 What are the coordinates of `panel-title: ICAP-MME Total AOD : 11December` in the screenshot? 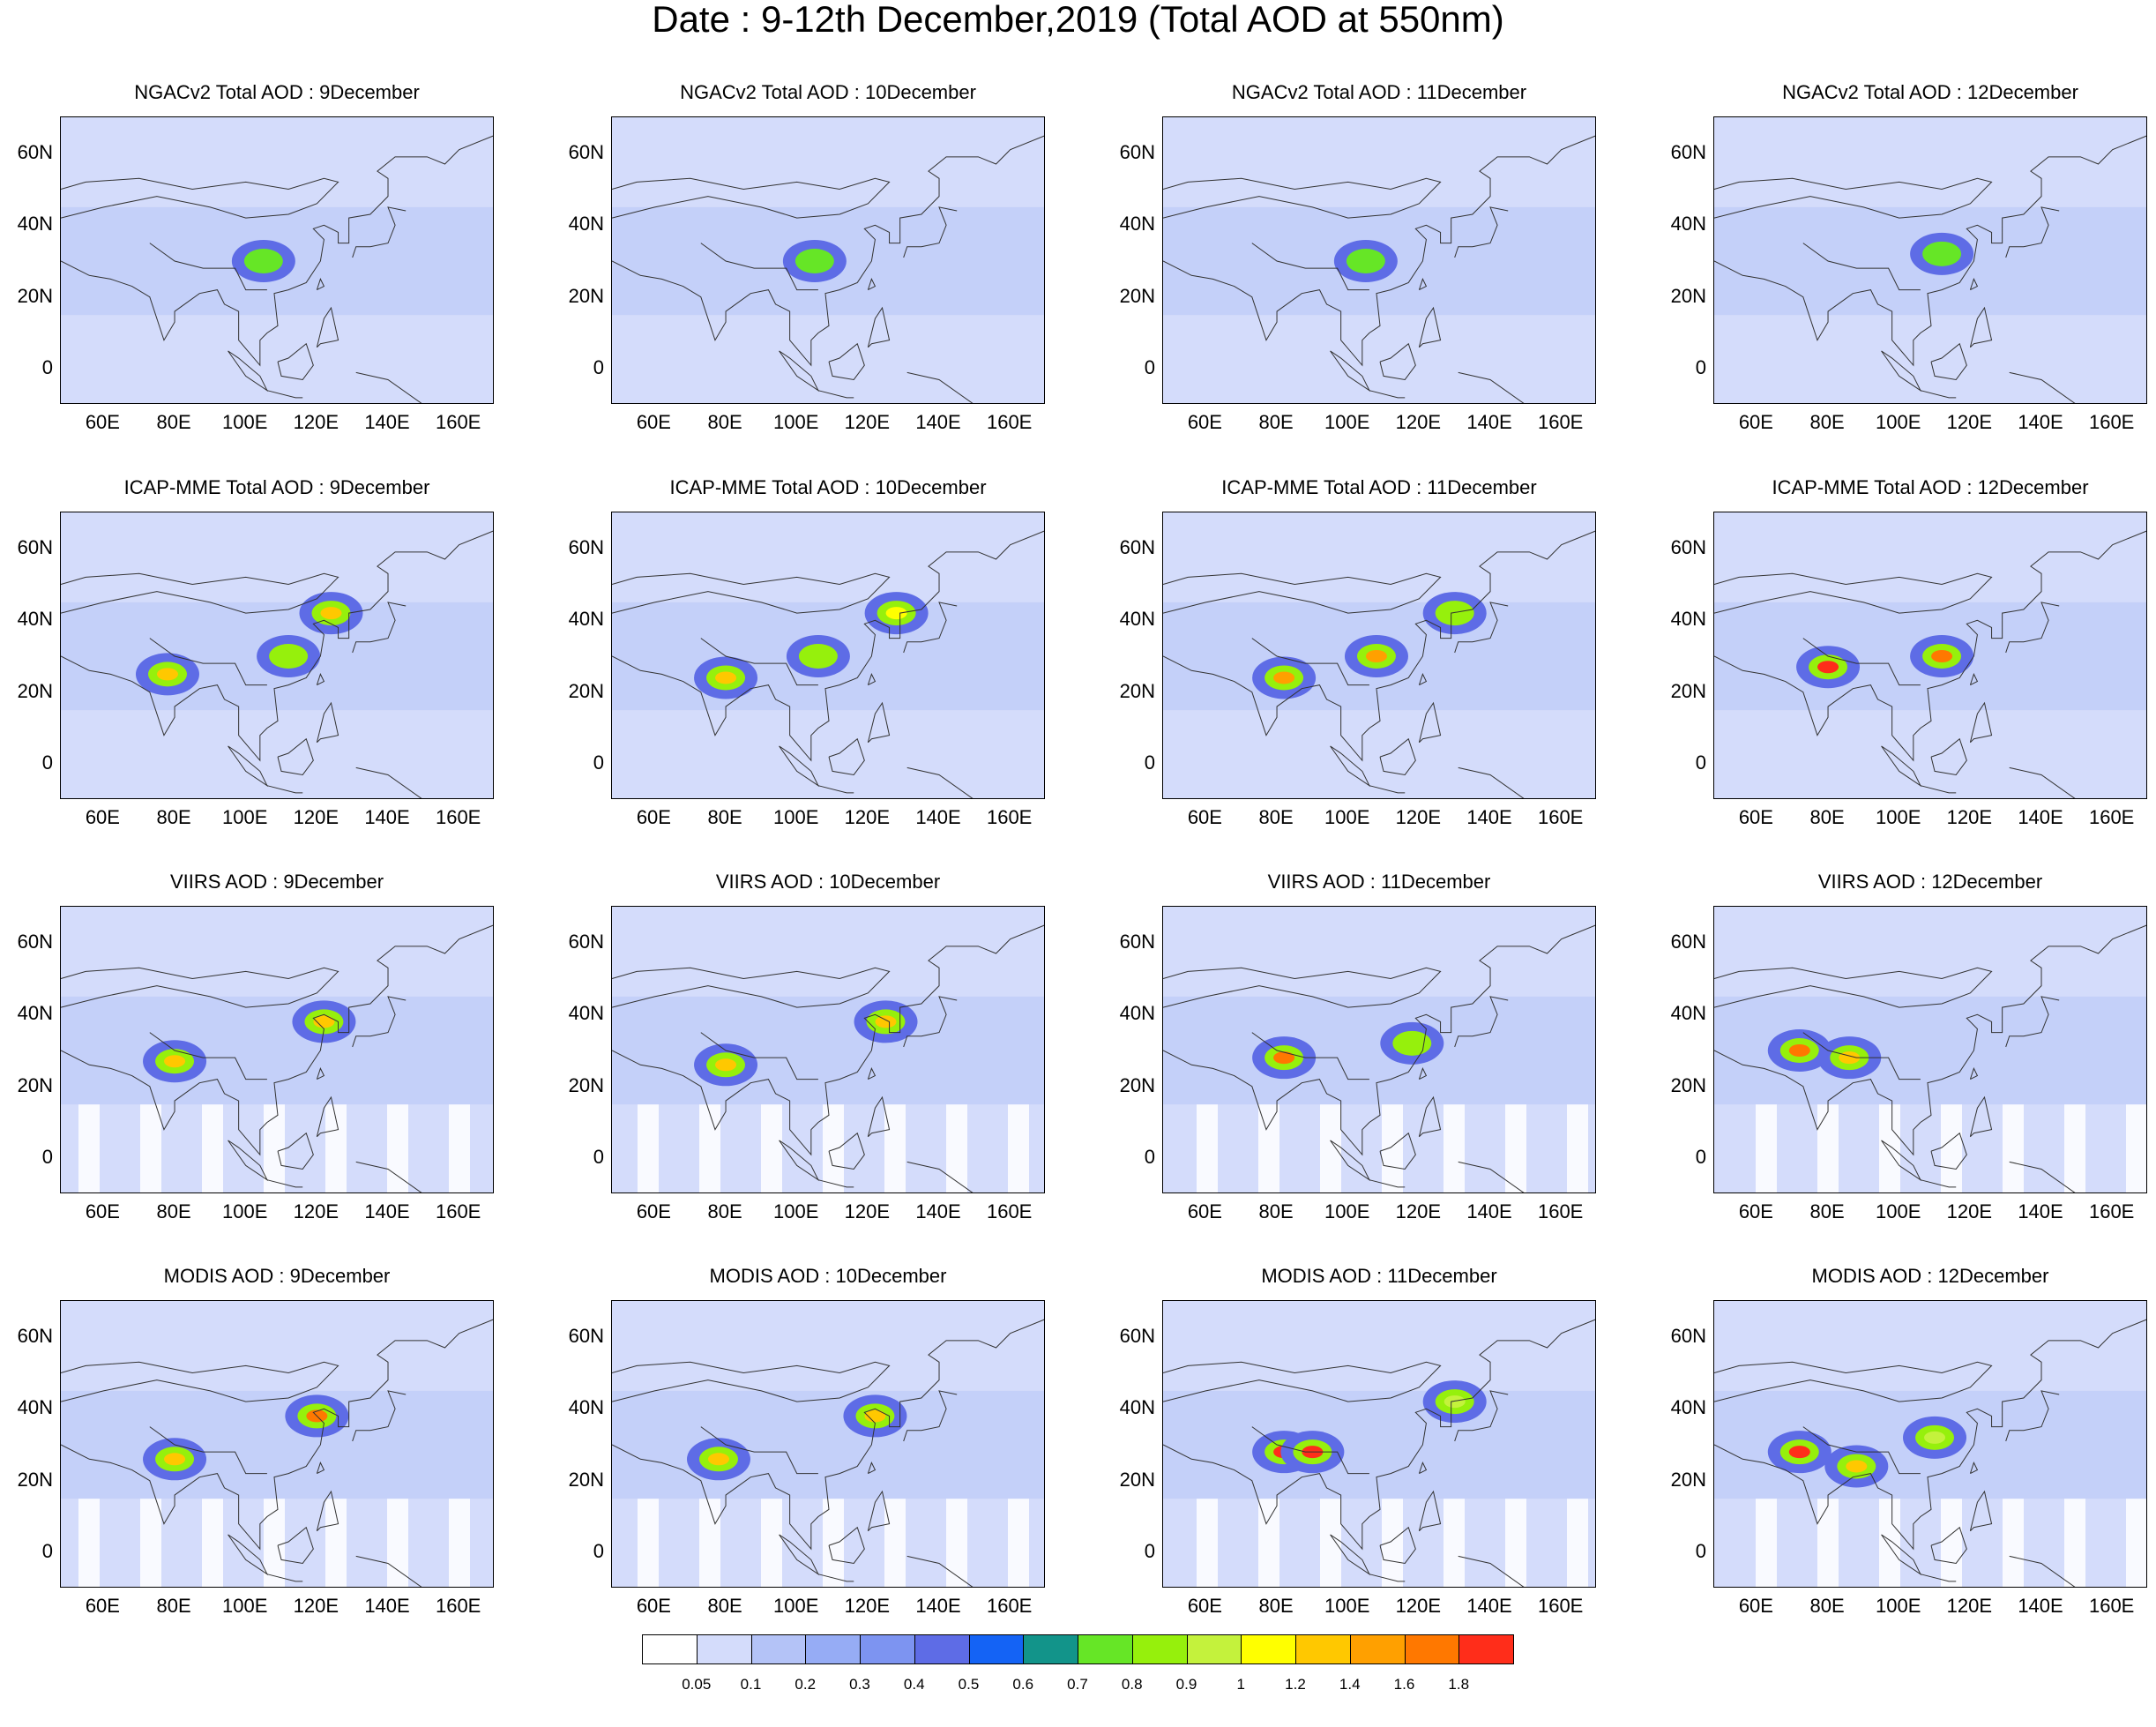 It's located at (1379, 487).